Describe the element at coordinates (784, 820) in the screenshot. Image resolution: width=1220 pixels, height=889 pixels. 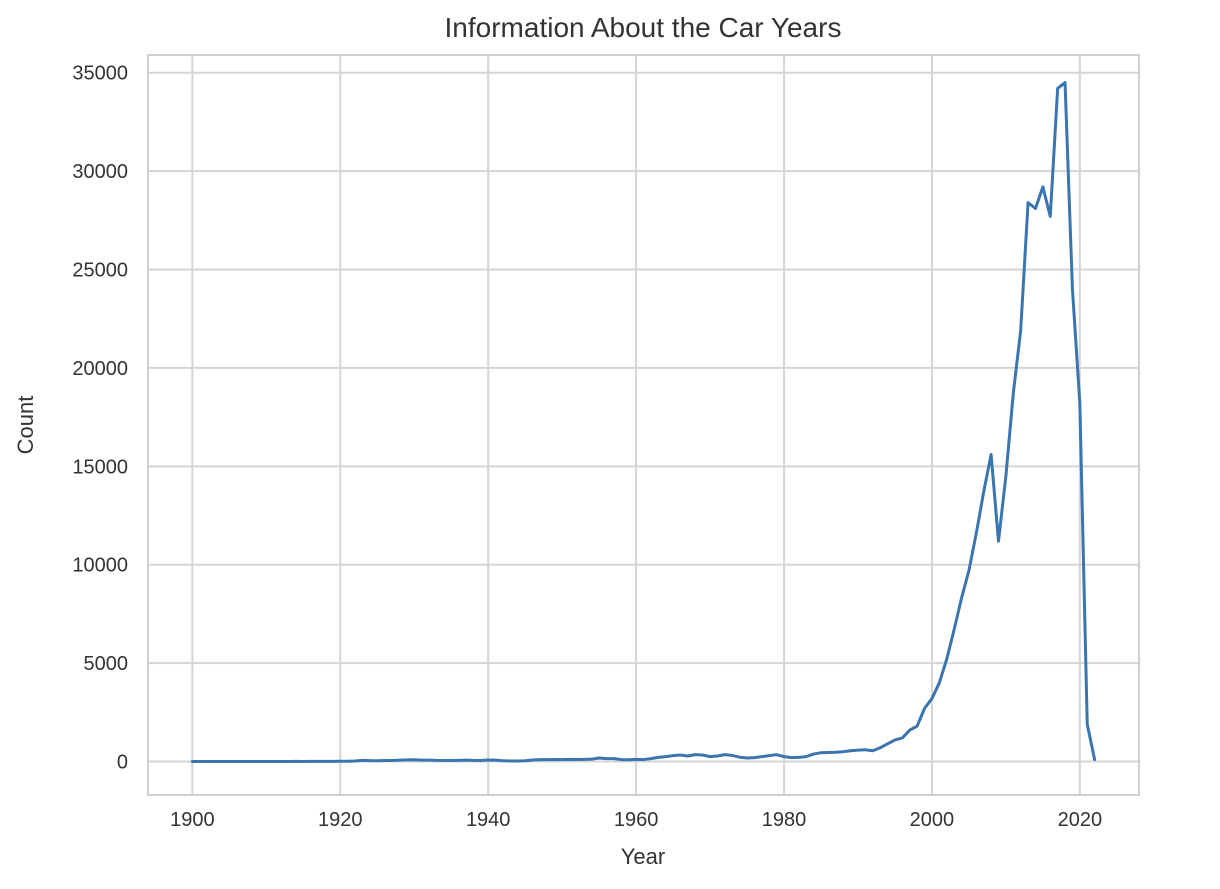
I see `x-tick-label: 1980` at that location.